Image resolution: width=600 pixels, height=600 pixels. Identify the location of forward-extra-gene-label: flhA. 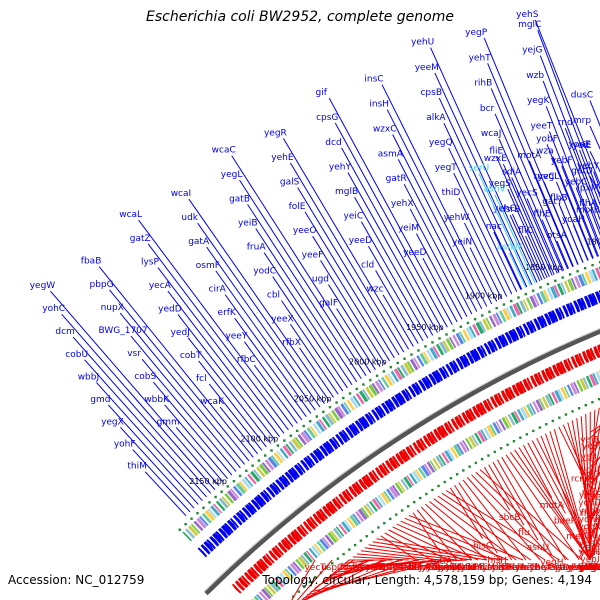
(588, 204).